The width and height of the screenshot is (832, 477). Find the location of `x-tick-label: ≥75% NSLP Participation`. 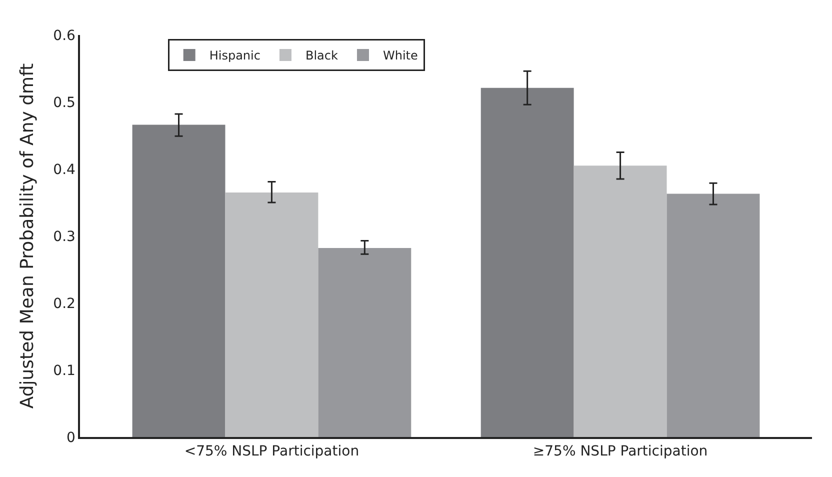

x-tick-label: ≥75% NSLP Participation is located at coordinates (620, 452).